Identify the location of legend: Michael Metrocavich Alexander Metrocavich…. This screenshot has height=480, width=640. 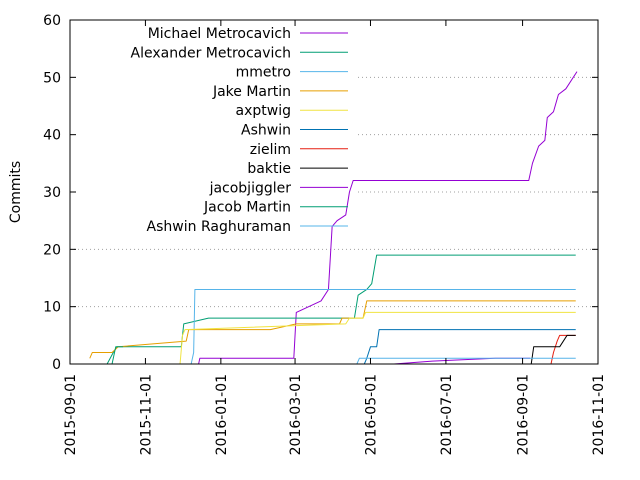
(239, 130).